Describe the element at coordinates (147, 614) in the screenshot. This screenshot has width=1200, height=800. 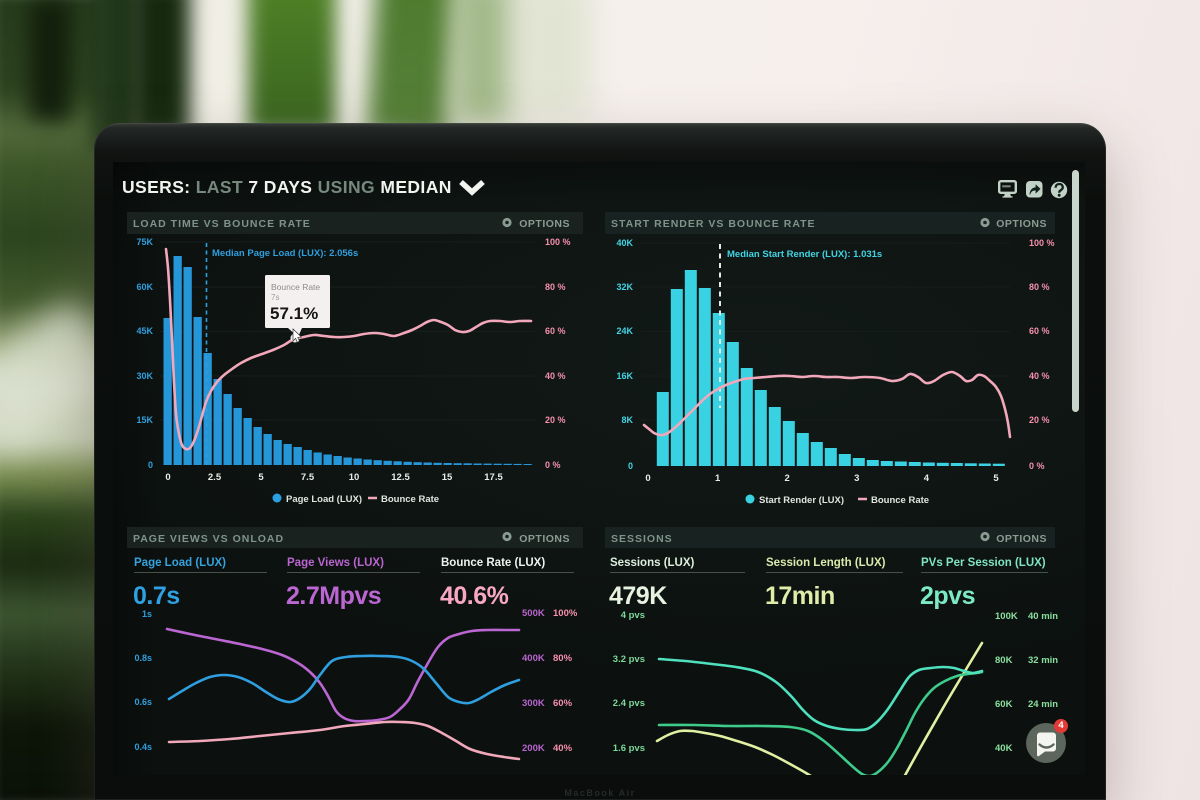
I see `svg-text: 1s` at that location.